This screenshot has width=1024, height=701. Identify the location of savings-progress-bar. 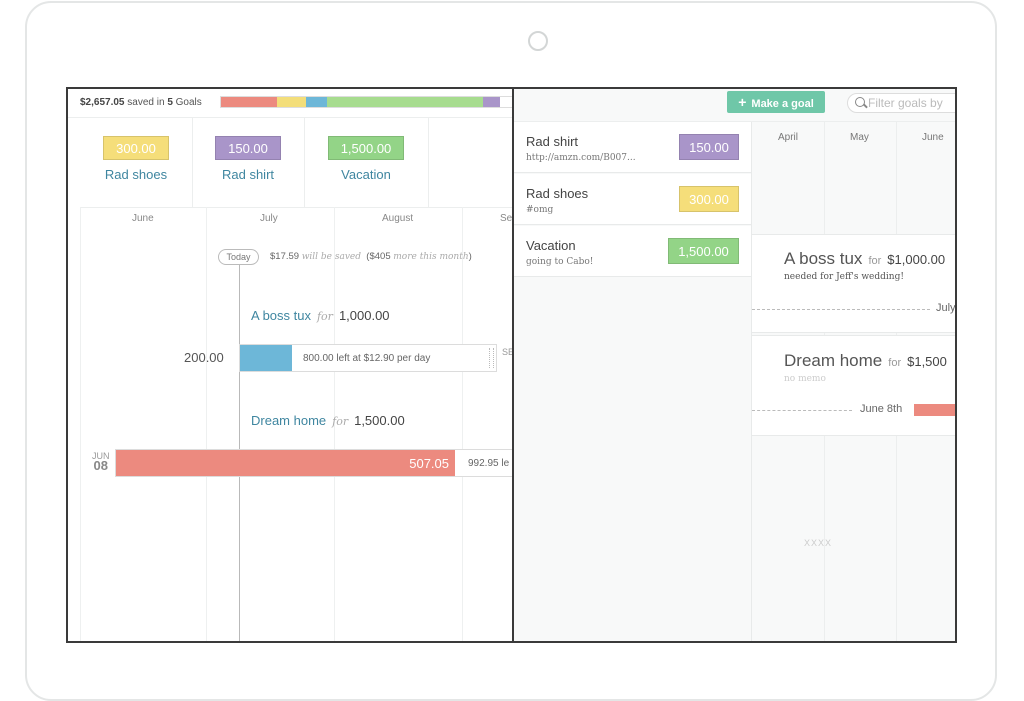
(366, 102).